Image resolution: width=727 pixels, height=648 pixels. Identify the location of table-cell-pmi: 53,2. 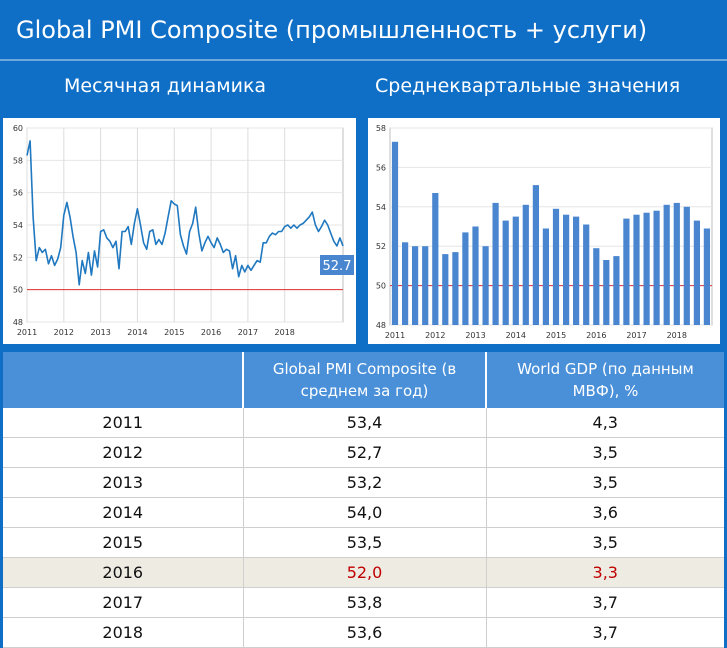
(365, 482).